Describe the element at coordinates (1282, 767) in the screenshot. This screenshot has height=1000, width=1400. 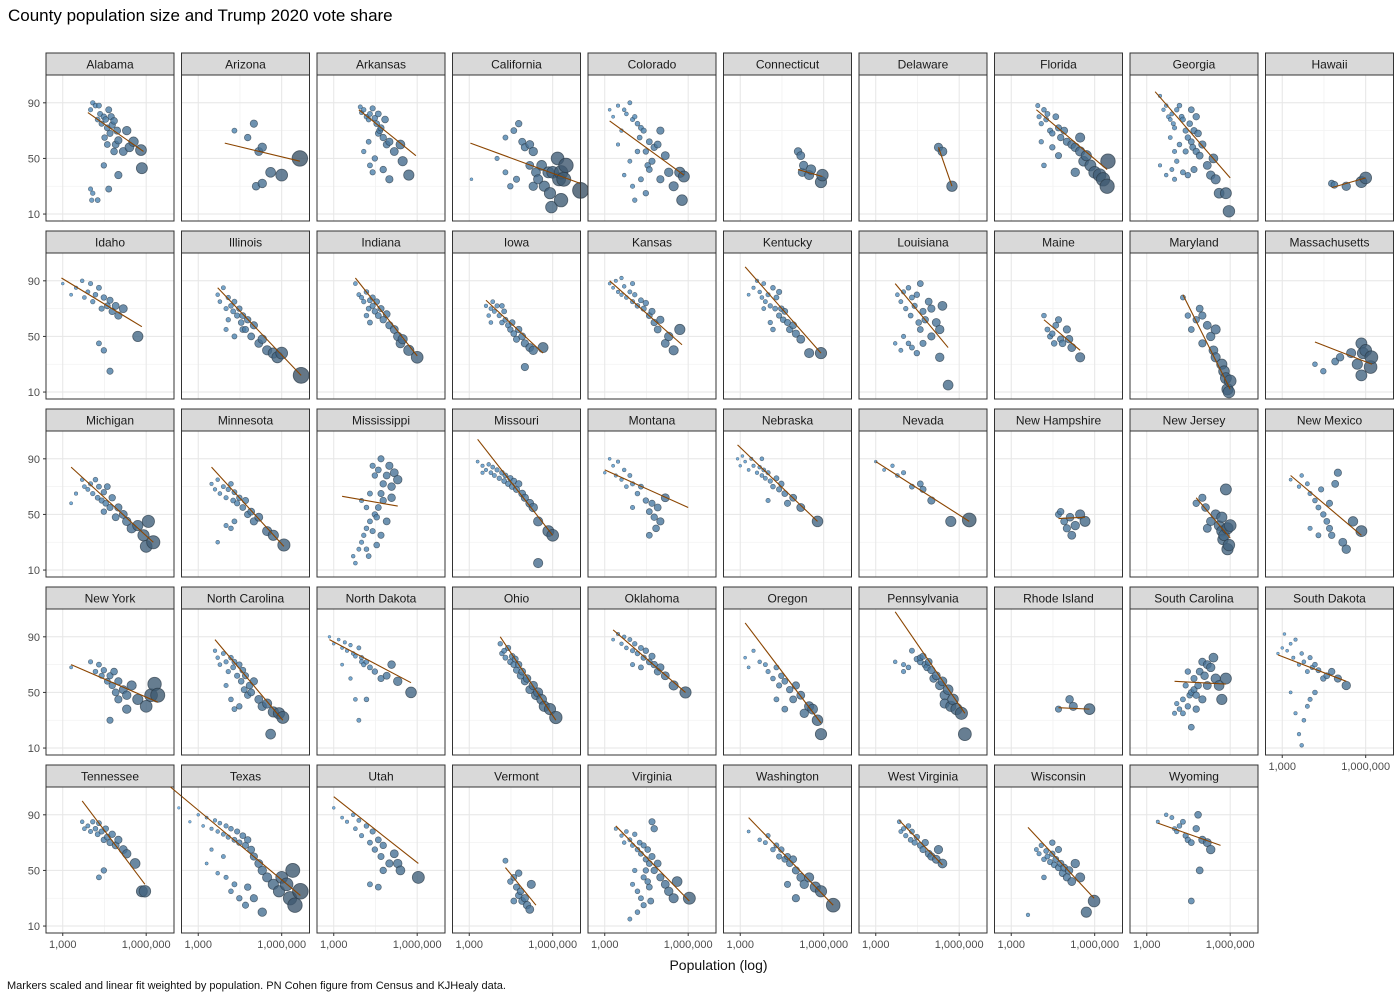
I see `x-tick-label: 1,000` at that location.